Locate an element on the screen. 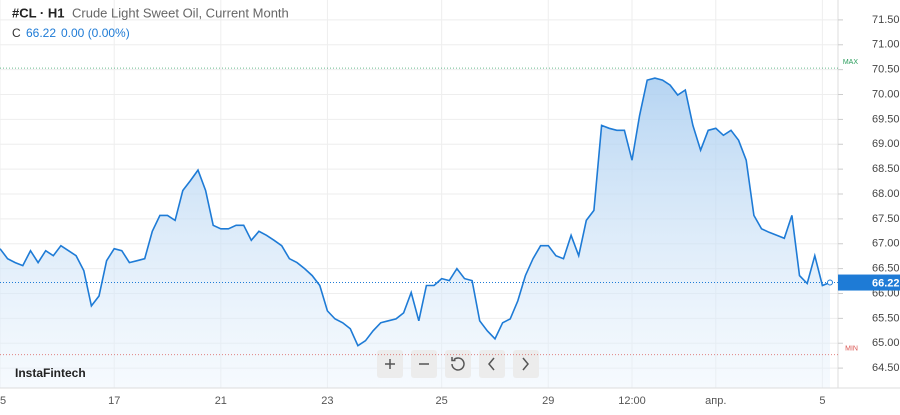 This screenshot has width=900, height=415. scroll-left-button is located at coordinates (492, 364).